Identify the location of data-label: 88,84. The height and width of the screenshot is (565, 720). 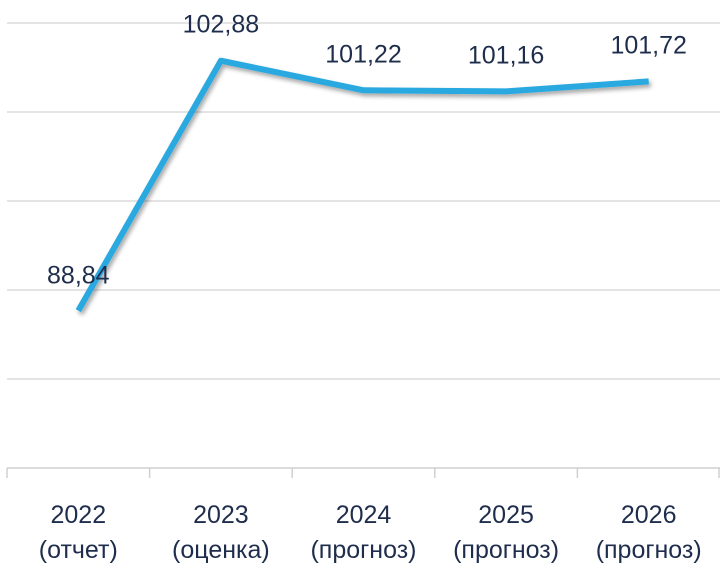
(78, 276).